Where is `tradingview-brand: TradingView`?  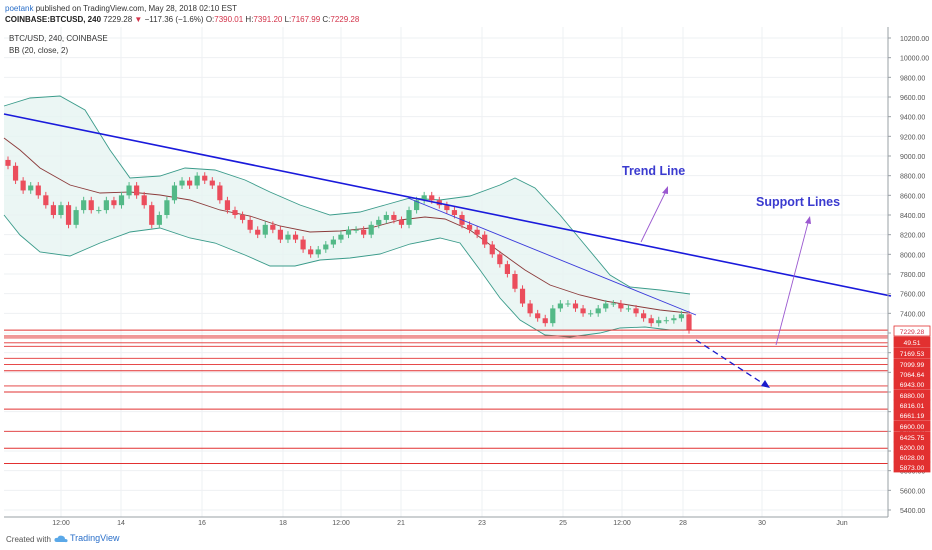
tradingview-brand: TradingView is located at coordinates (95, 538).